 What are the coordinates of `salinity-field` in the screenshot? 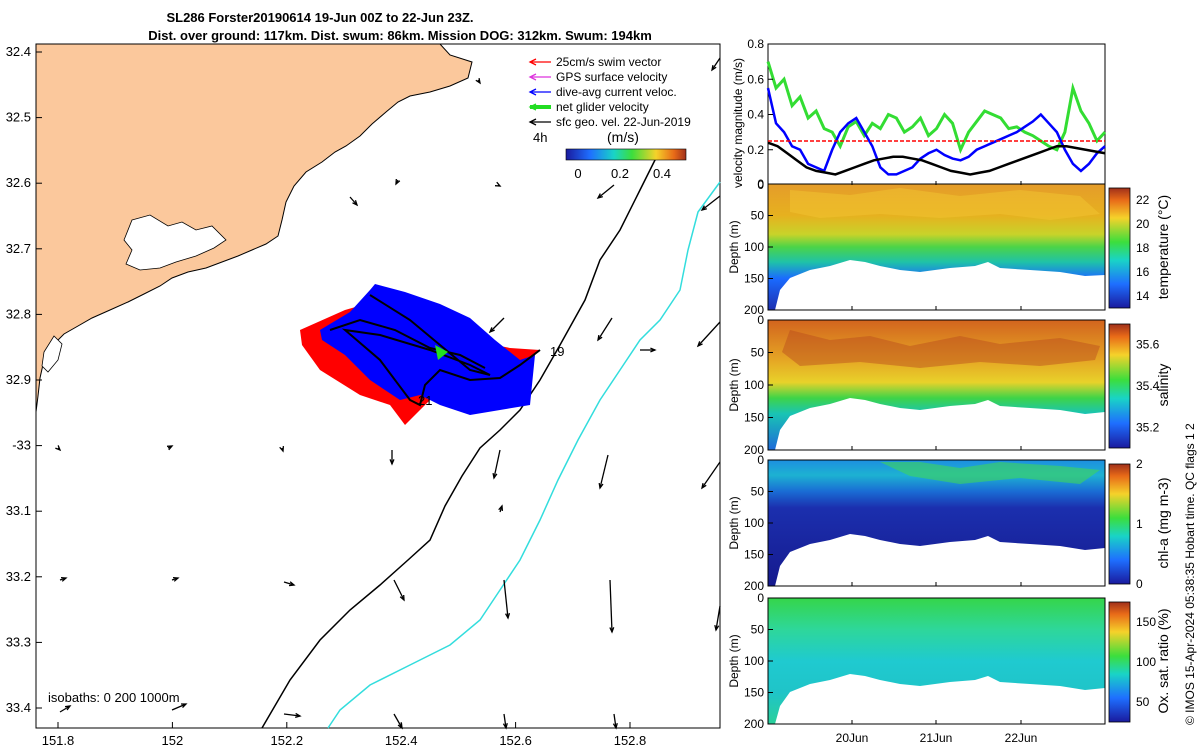 It's located at (936, 385).